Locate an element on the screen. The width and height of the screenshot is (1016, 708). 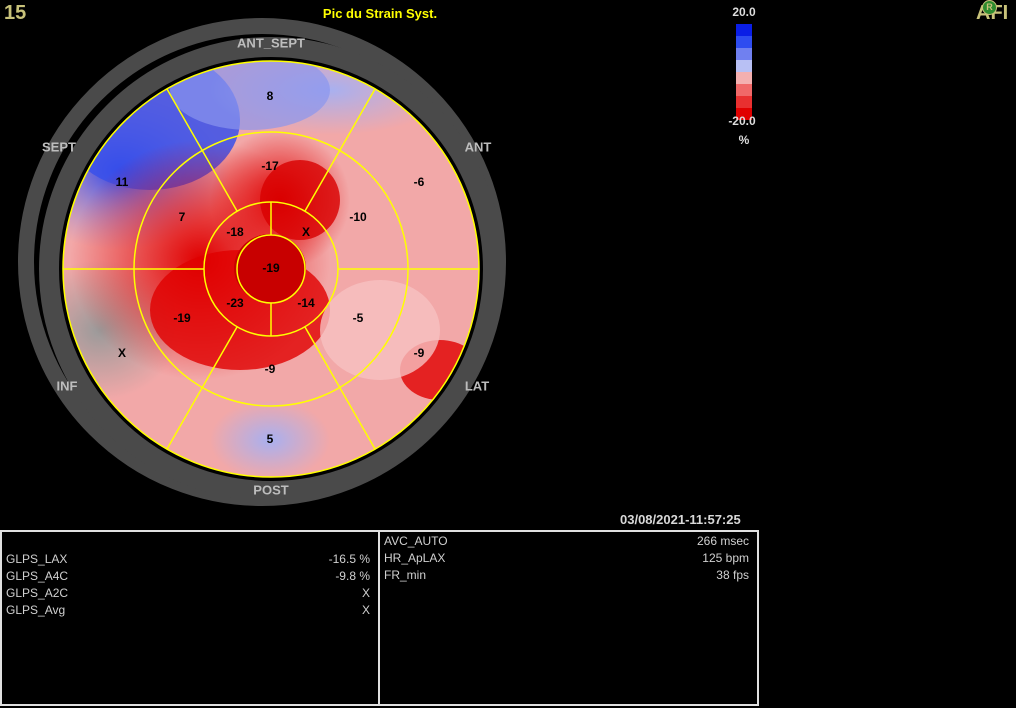
acquisition-label: AVC_AUTO is located at coordinates (416, 541).